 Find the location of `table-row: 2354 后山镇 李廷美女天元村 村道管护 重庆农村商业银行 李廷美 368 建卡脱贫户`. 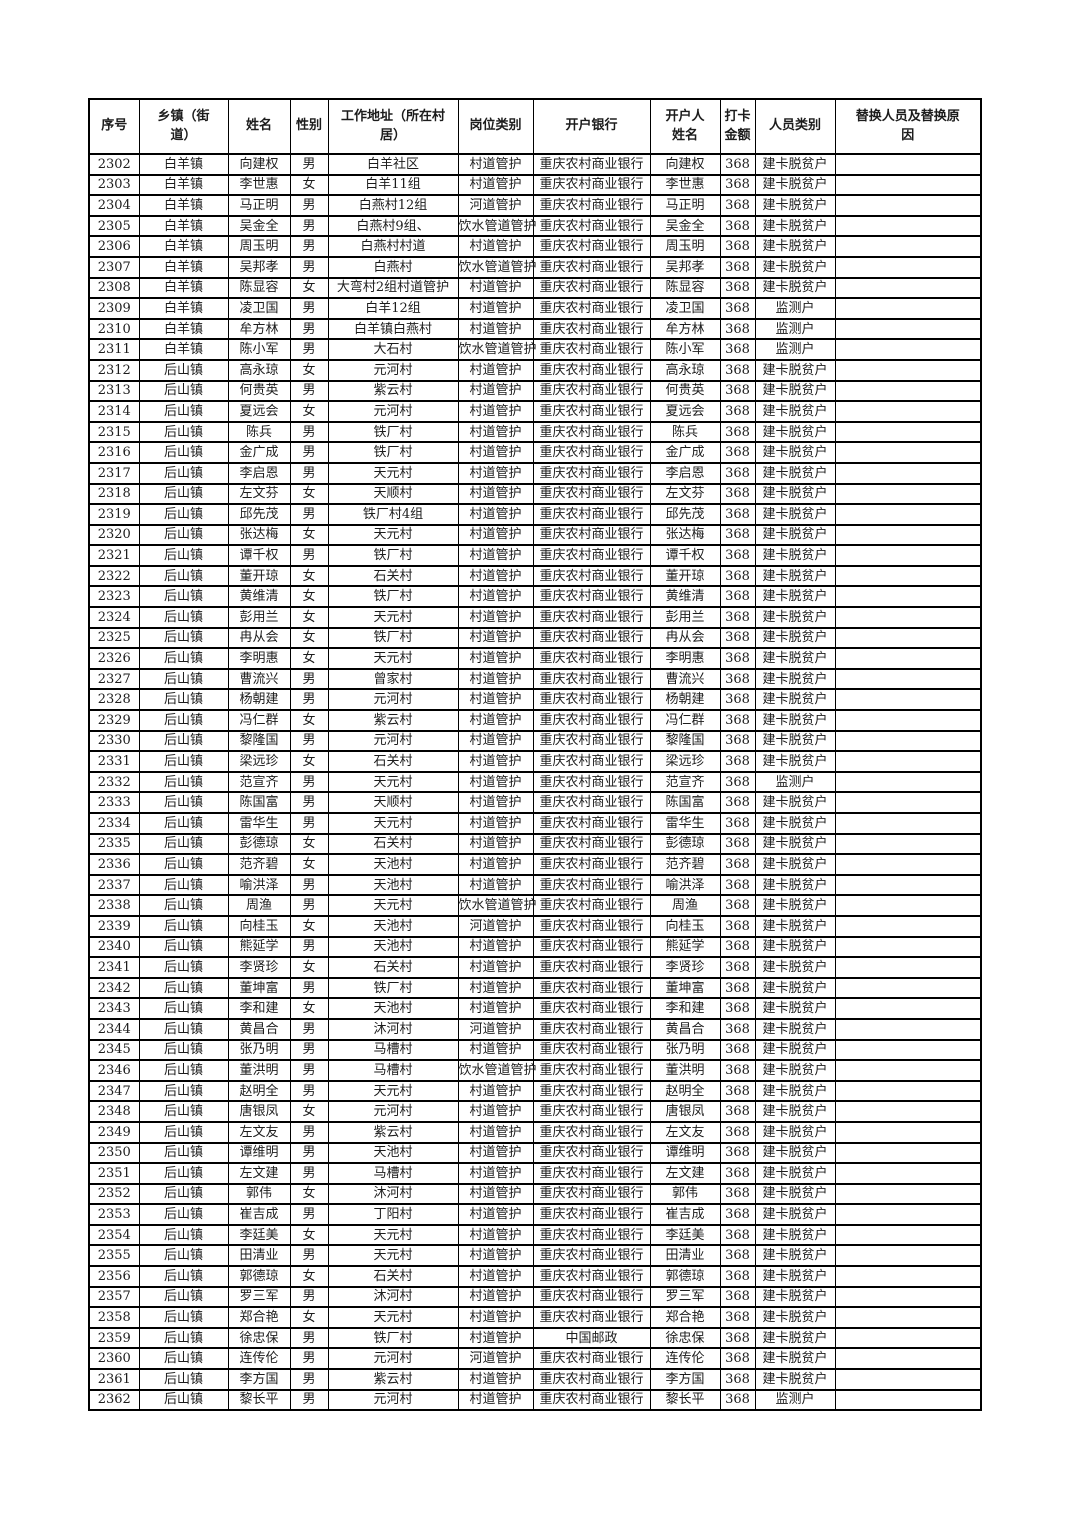

table-row: 2354 后山镇 李廷美女天元村 村道管护 重庆农村商业银行 李廷美 368 建卡脱贫户 is located at coordinates (535, 1235).